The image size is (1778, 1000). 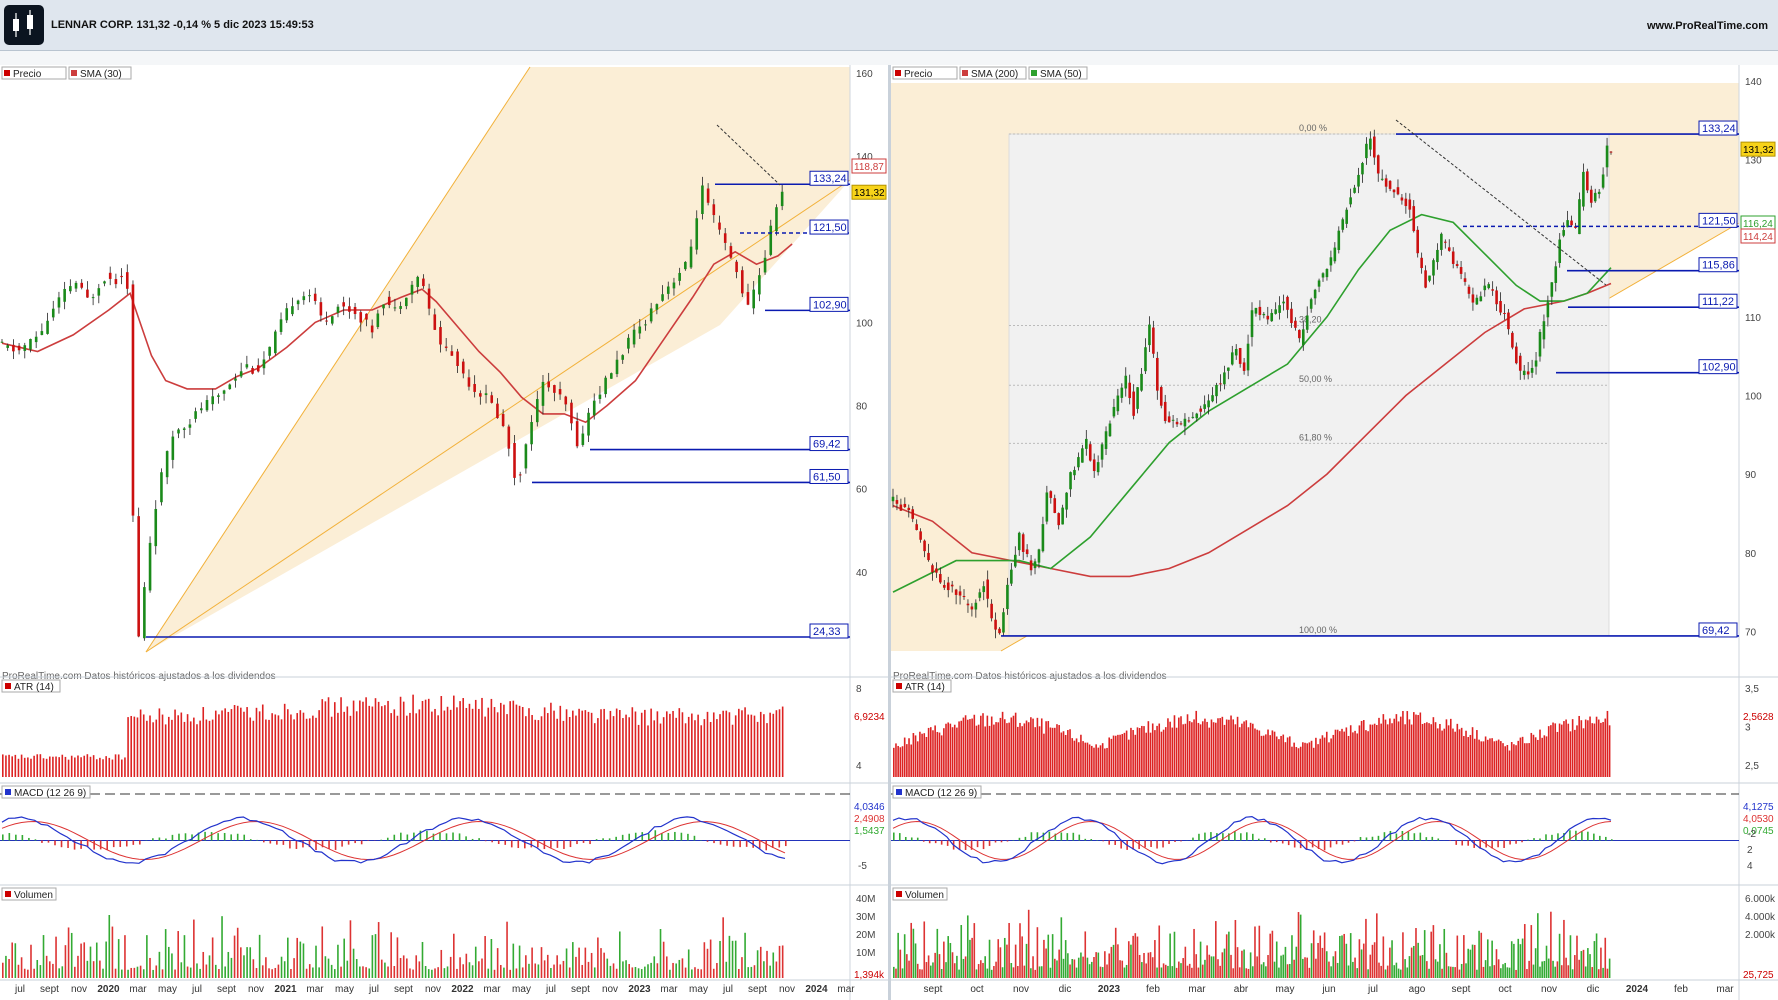 What do you see at coordinates (889, 532) in the screenshot?
I see `chart-divider` at bounding box center [889, 532].